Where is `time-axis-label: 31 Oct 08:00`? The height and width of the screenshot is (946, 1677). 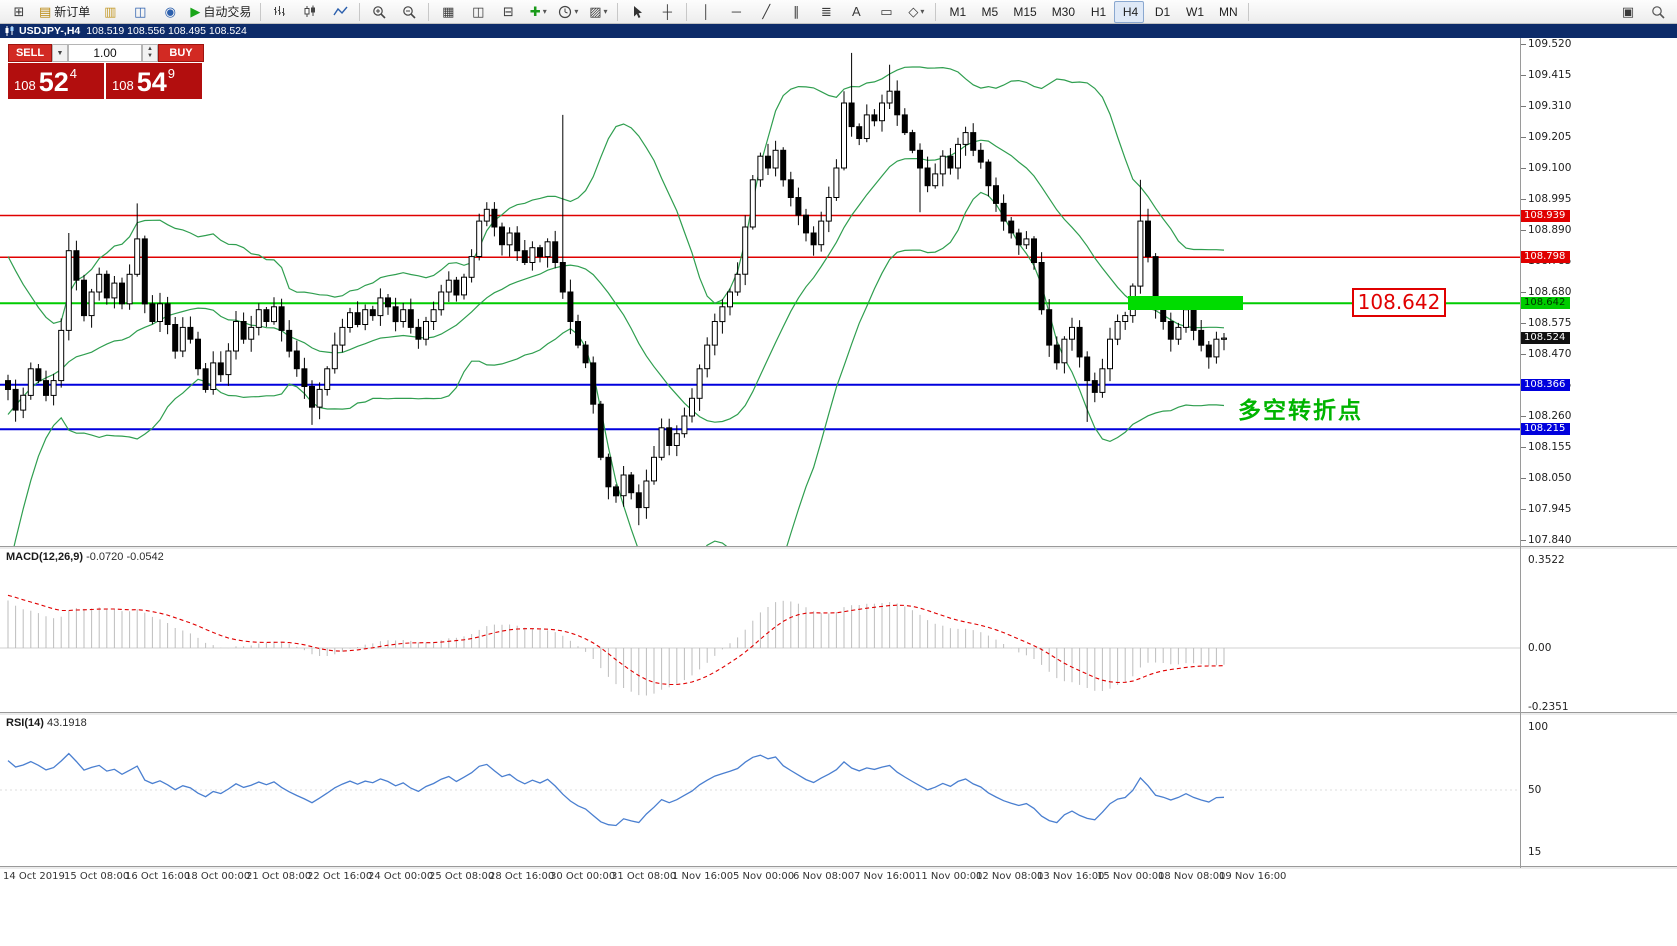 time-axis-label: 31 Oct 08:00 is located at coordinates (644, 876).